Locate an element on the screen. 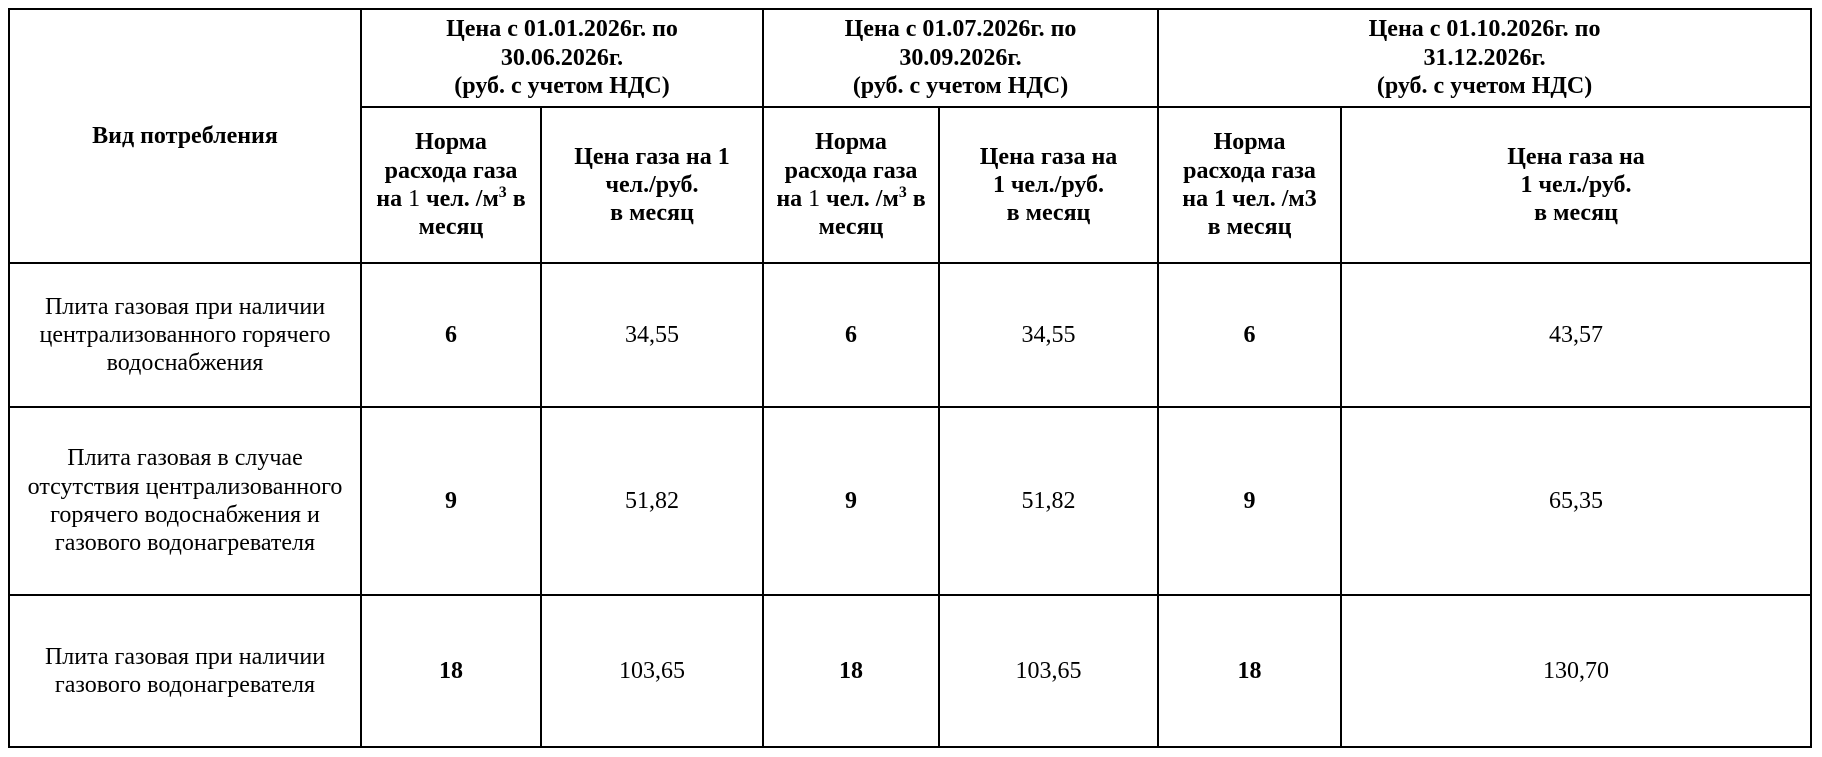 The image size is (1822, 757). header-norm-1-l3c: чел. /м is located at coordinates (459, 199).